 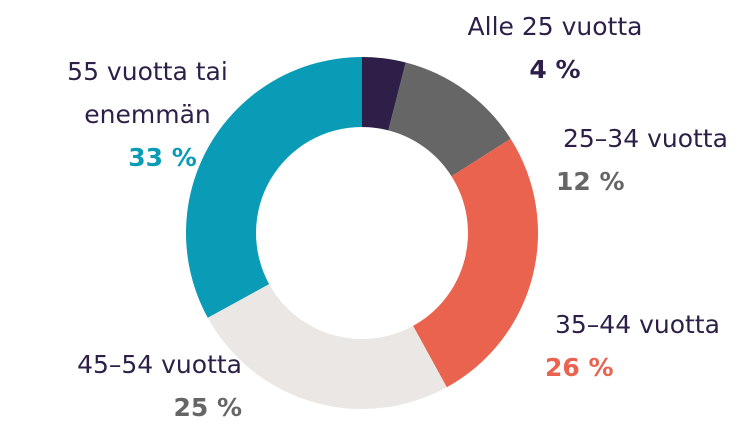 What do you see at coordinates (637, 324) in the screenshot?
I see `category-name: 35–44 vuotta` at bounding box center [637, 324].